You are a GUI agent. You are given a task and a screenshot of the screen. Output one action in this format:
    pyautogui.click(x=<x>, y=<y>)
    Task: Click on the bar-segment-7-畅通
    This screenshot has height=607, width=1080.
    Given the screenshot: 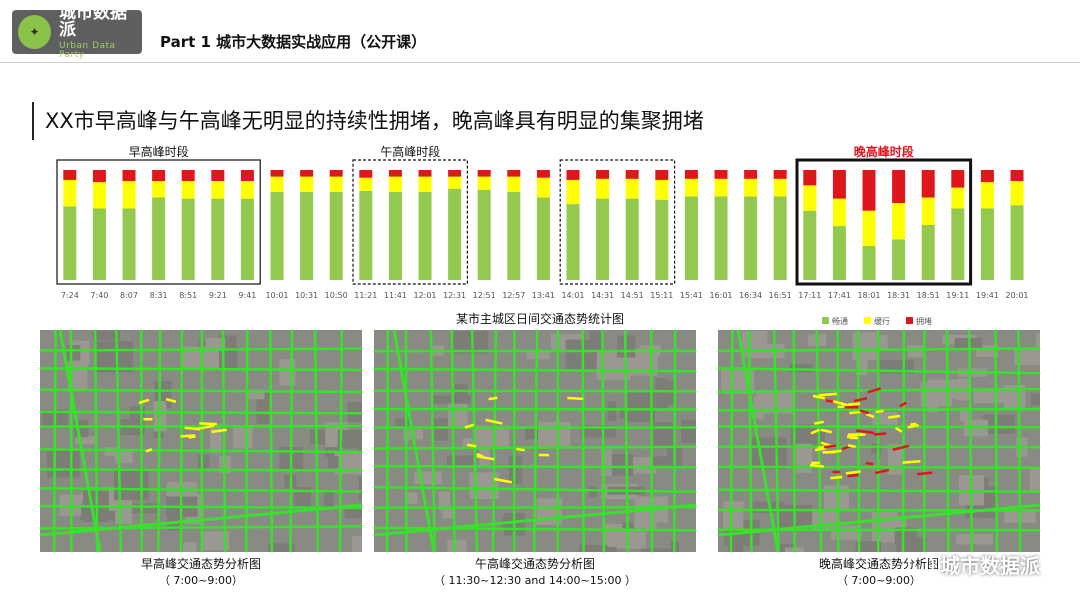 What is the action you would take?
    pyautogui.click(x=277, y=236)
    